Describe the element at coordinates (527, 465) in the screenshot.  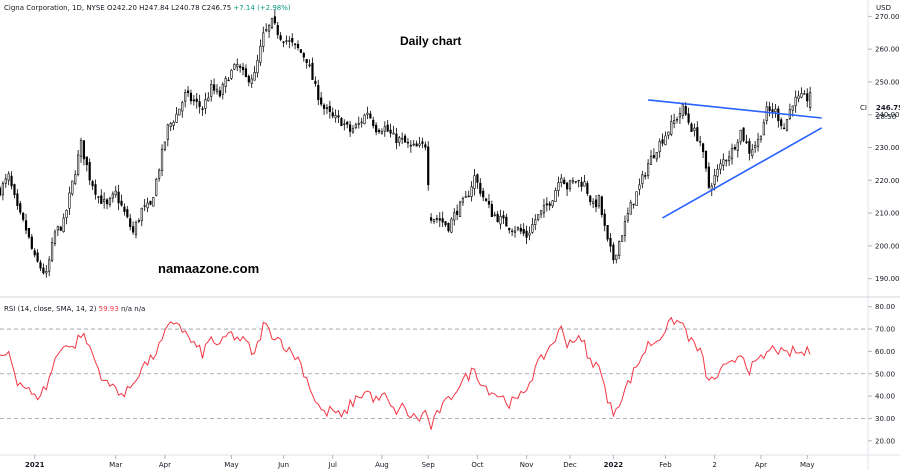
I see `time-tick-label: Nov` at that location.